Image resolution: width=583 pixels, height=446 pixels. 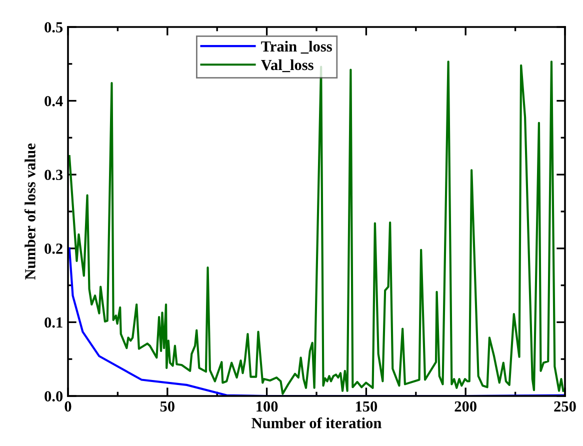 I want to click on x-tick-label: 150, so click(x=367, y=406).